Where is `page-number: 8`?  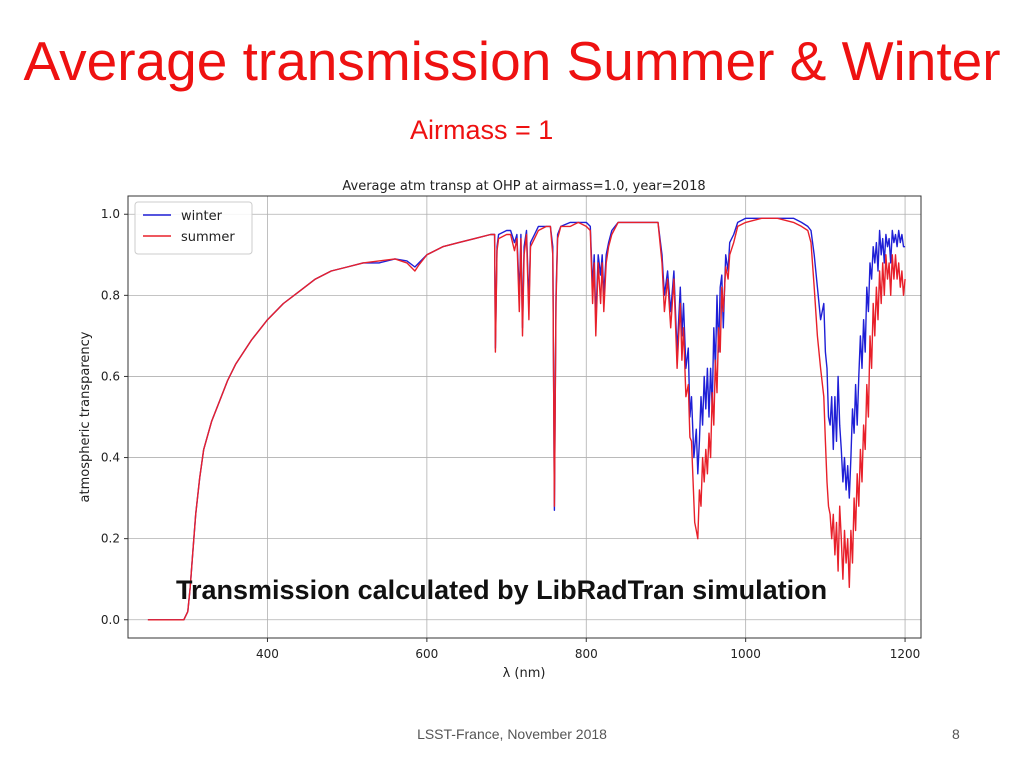
page-number: 8 is located at coordinates (956, 734).